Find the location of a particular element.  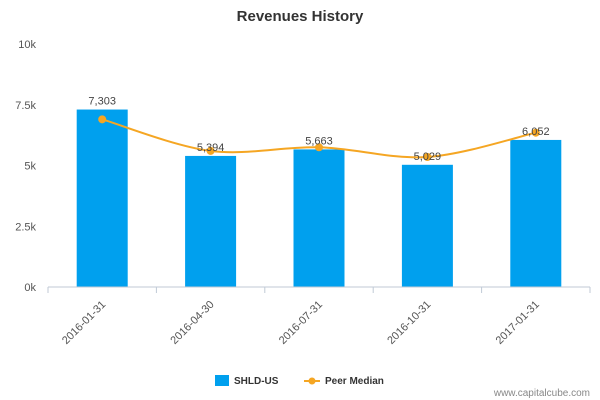

x-tick-label: 2017-01-31 is located at coordinates (518, 323).